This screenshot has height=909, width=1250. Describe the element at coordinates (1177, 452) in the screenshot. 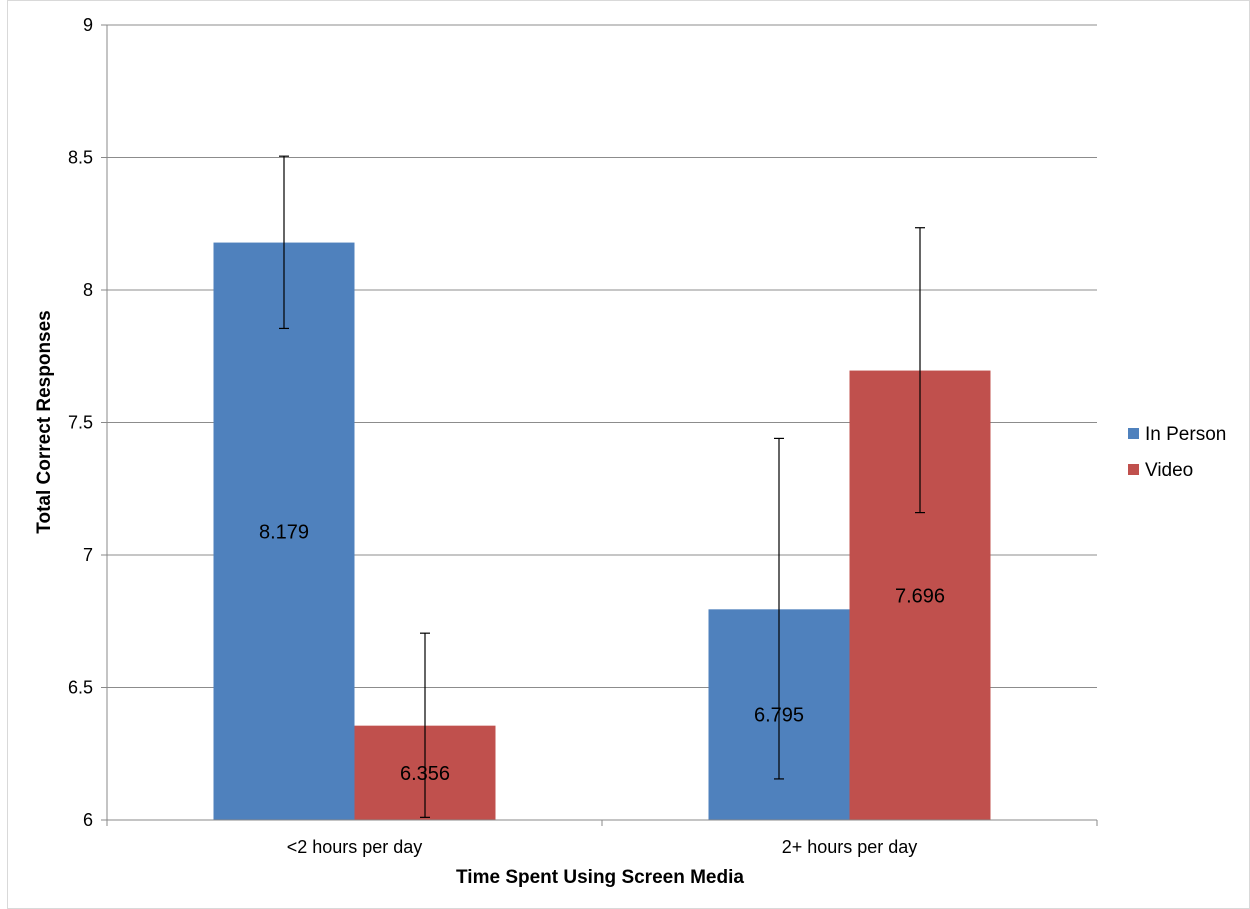

I see `legend: In Person Video` at that location.